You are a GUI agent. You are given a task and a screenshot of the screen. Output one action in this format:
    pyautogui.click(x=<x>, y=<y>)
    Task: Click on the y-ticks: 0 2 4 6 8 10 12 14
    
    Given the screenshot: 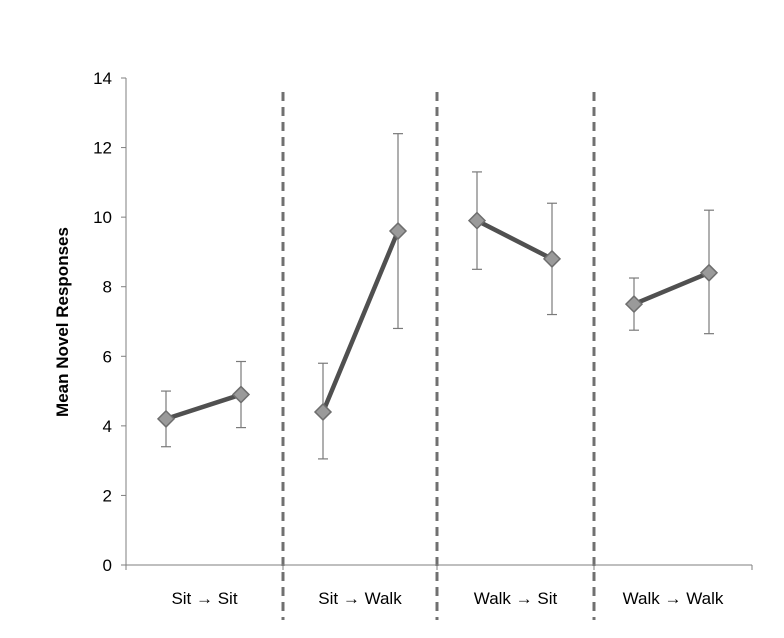 What is the action you would take?
    pyautogui.click(x=109, y=322)
    